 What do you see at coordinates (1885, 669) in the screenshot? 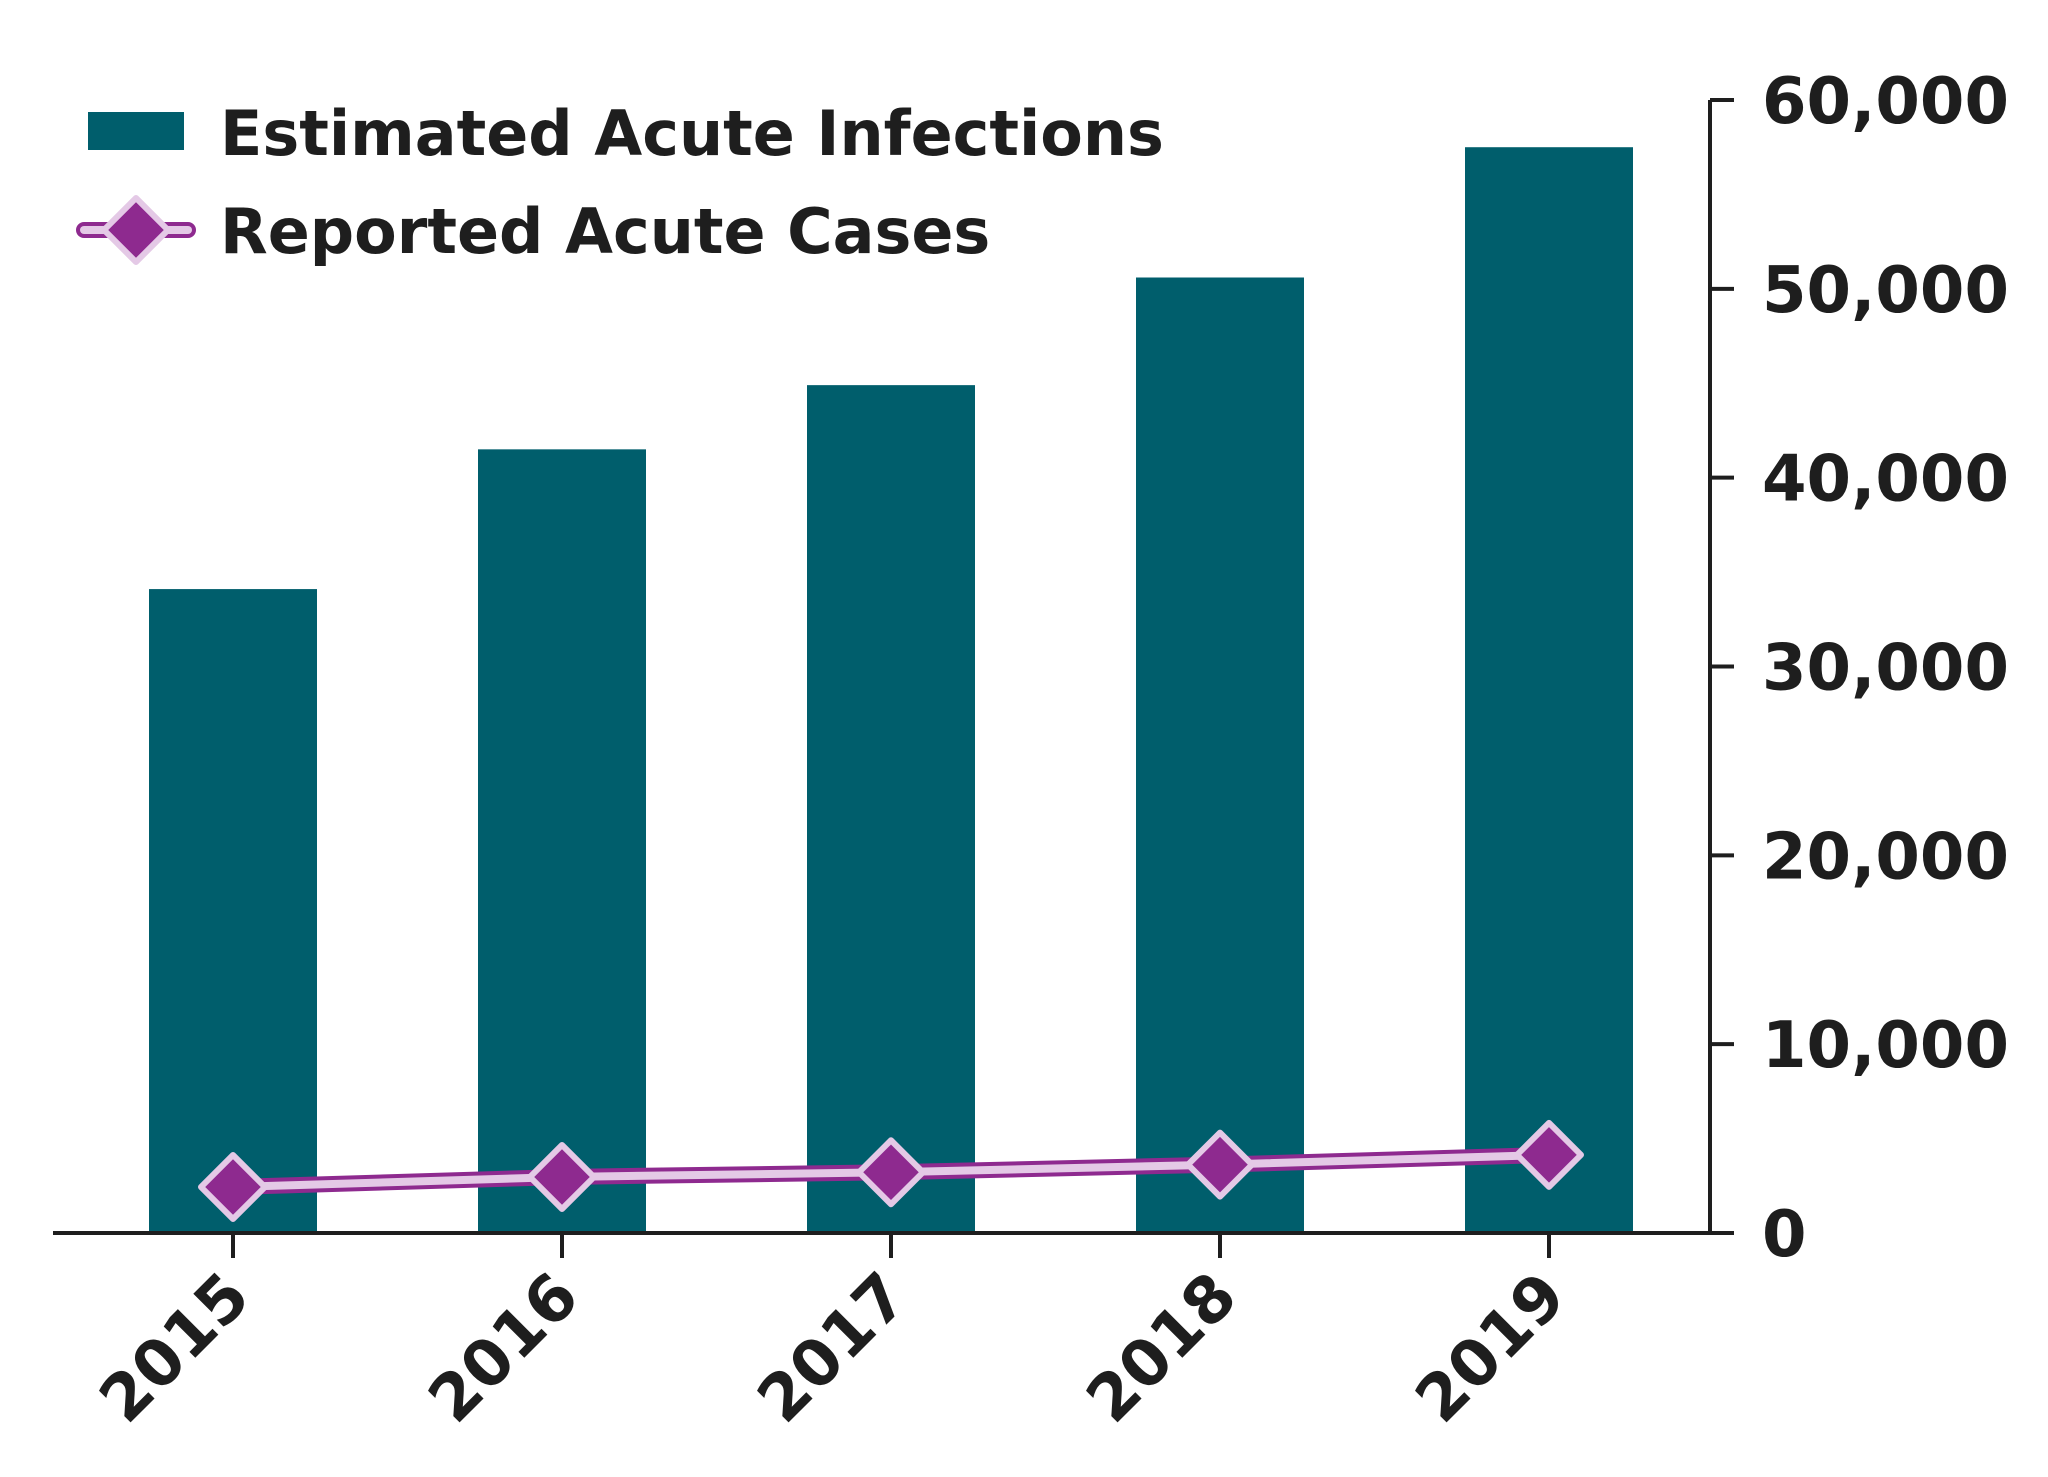
I see `y-tick-label: 30,000` at bounding box center [1885, 669].